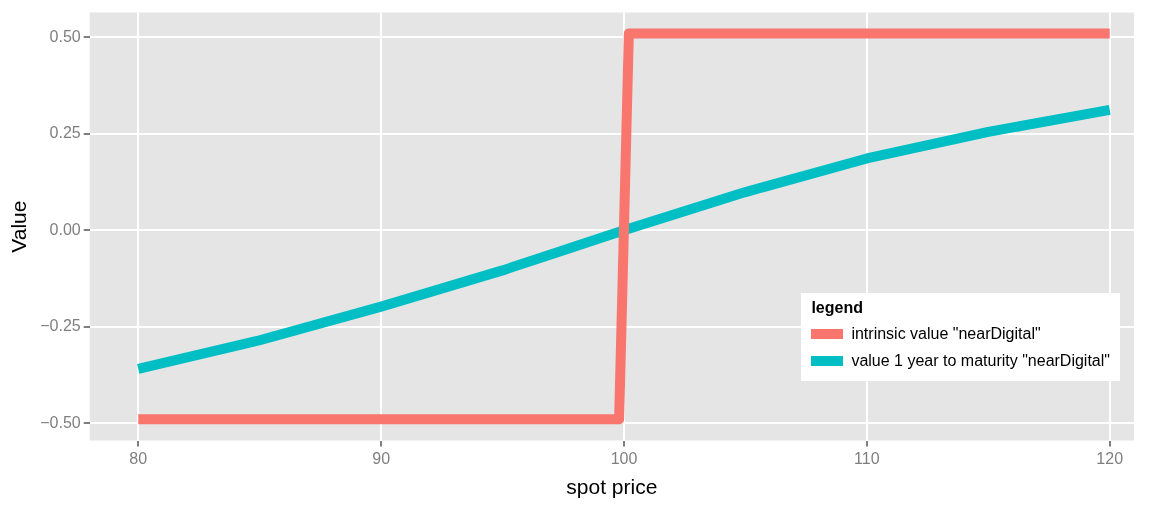  What do you see at coordinates (65, 36) in the screenshot?
I see `y-tick-label: 0.50` at bounding box center [65, 36].